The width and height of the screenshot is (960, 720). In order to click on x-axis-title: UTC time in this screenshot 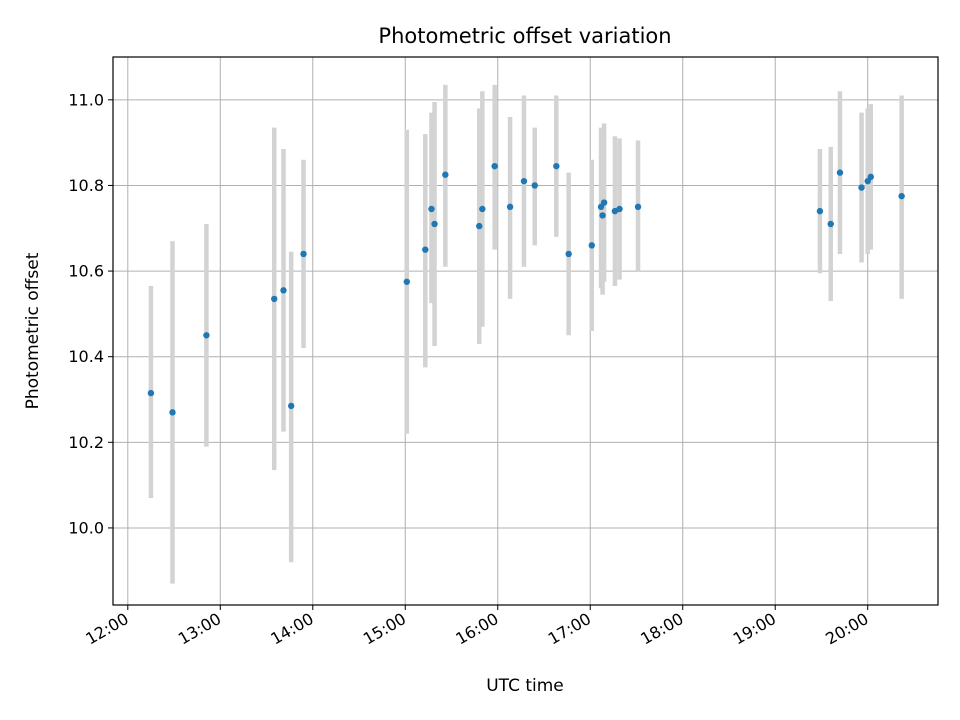, I will do `click(525, 686)`.